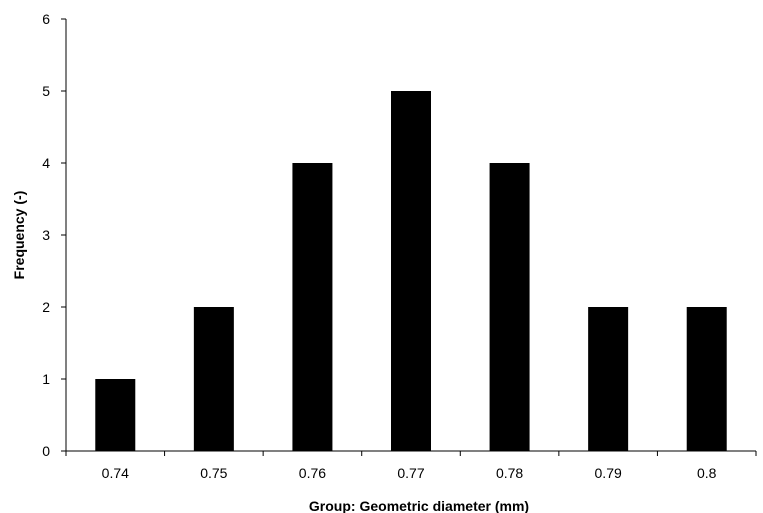 The image size is (763, 513). What do you see at coordinates (46, 163) in the screenshot?
I see `y-tick-label: 4` at bounding box center [46, 163].